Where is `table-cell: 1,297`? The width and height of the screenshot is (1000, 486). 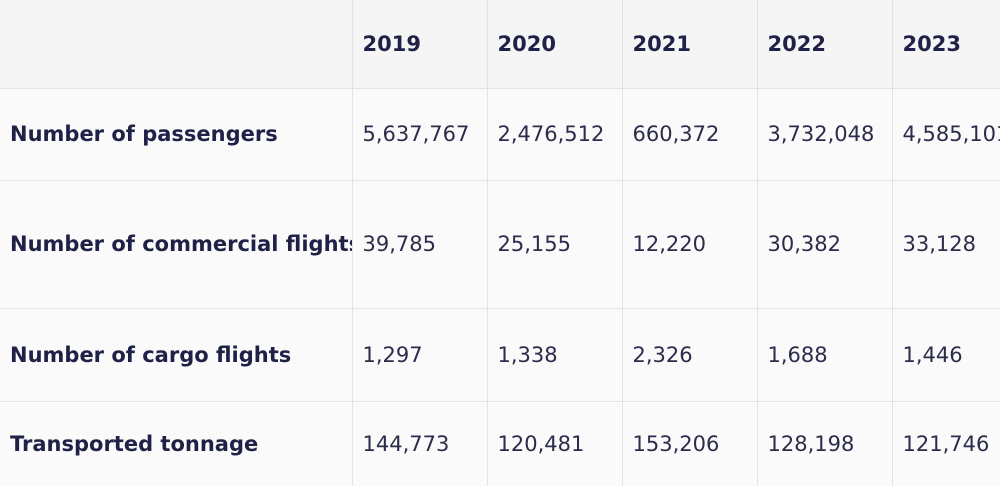
table-cell: 1,297 is located at coordinates (420, 355).